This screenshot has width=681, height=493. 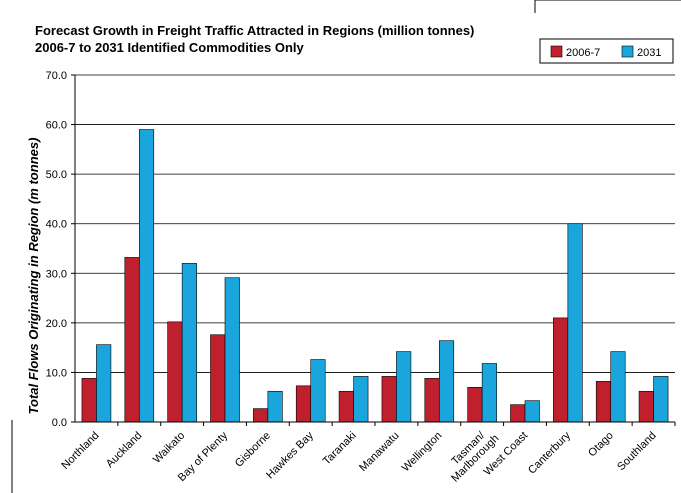 I want to click on bar-2006-7-northland, so click(x=89, y=400).